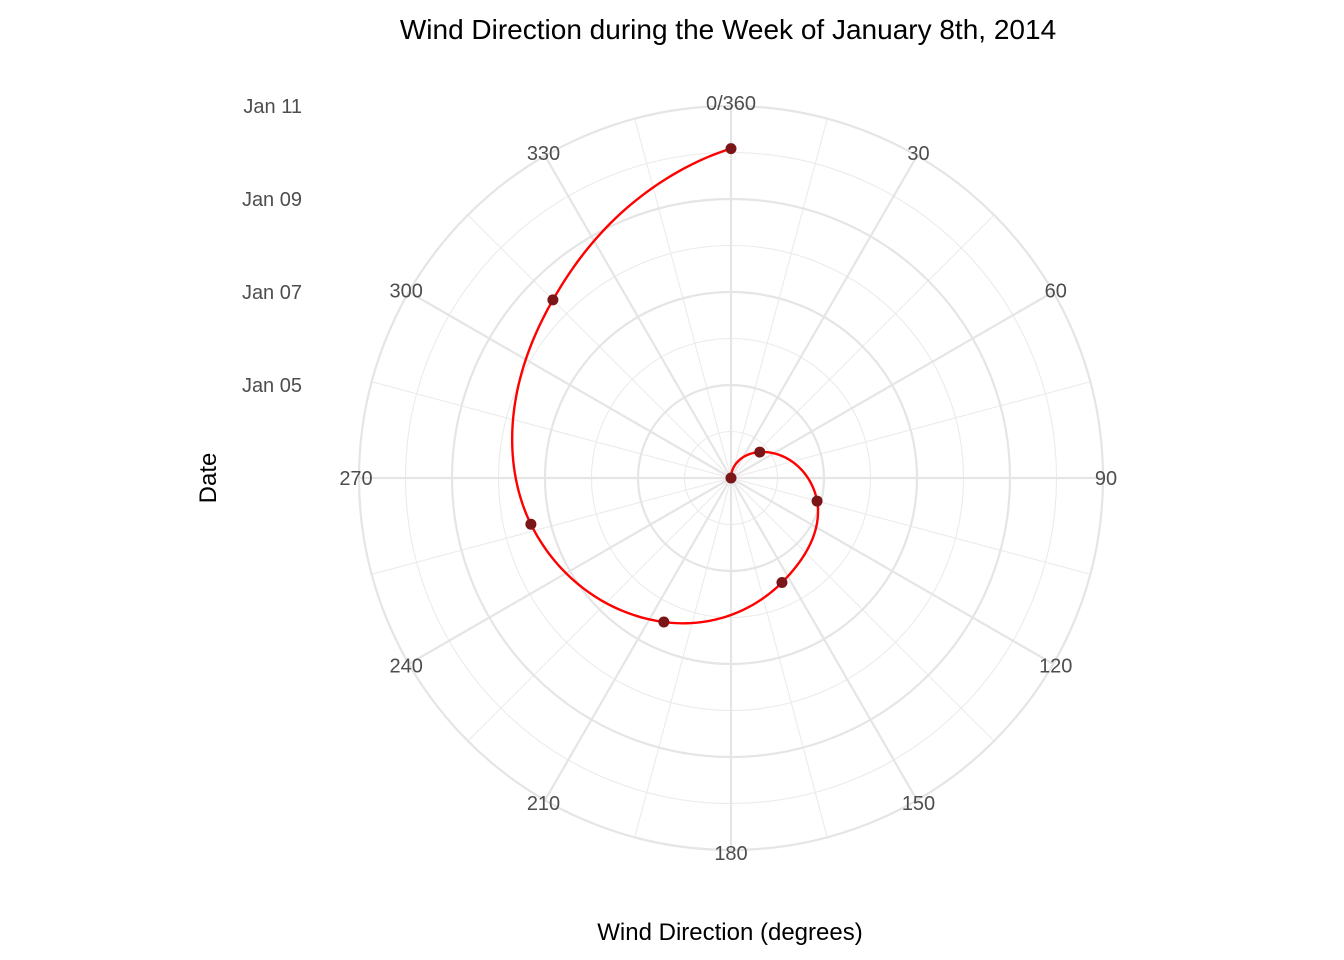  Describe the element at coordinates (355, 479) in the screenshot. I see `angle-tick-label: 270` at that location.